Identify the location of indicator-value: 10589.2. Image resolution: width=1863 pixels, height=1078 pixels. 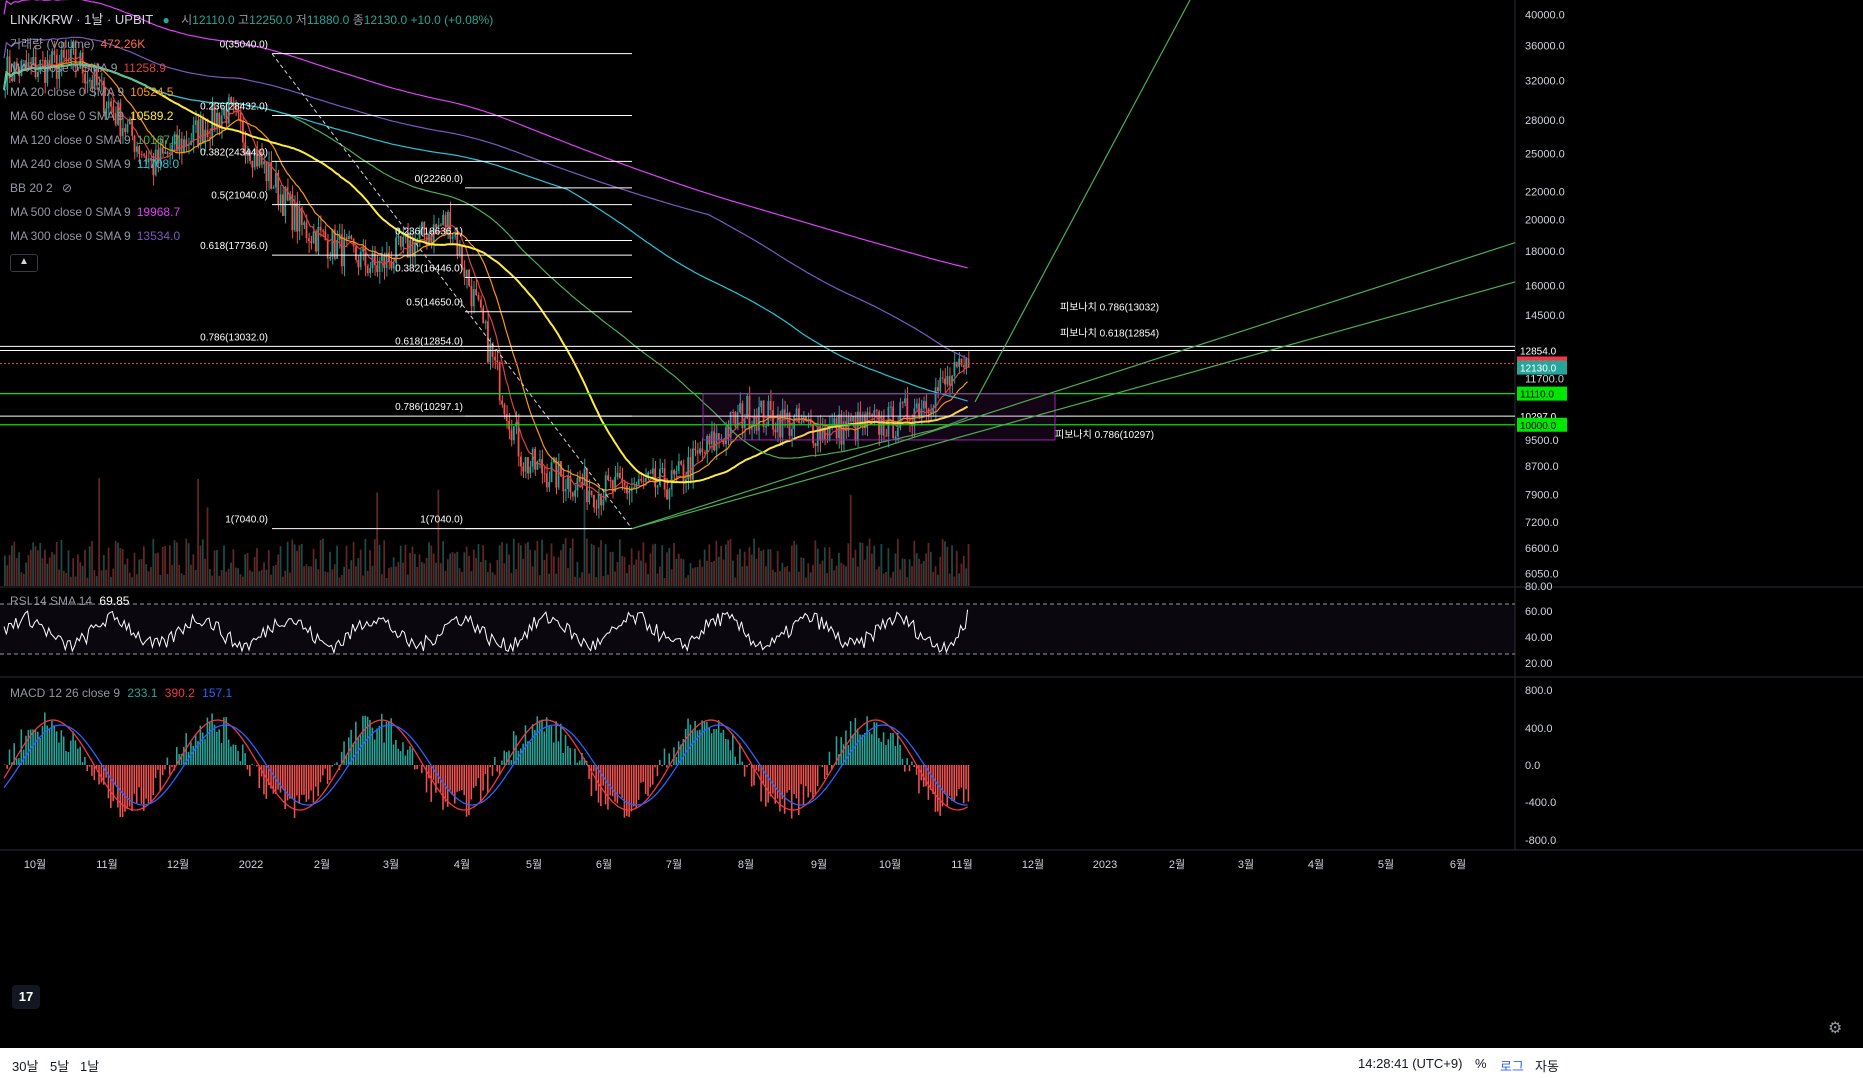
(151, 116).